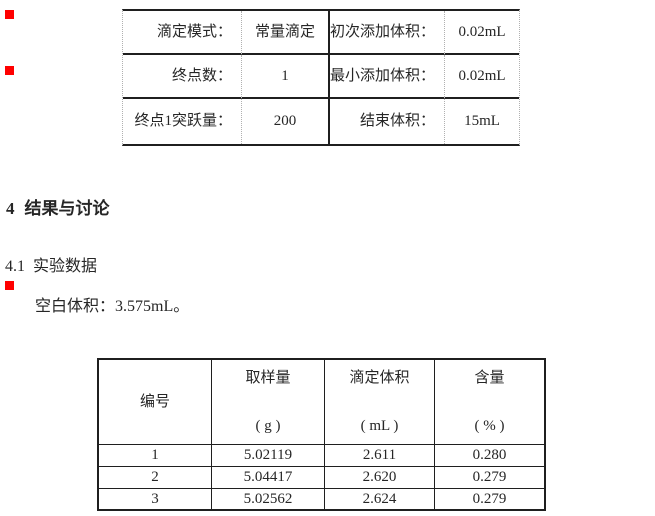 The height and width of the screenshot is (516, 655). Describe the element at coordinates (155, 455) in the screenshot. I see `table-cell: 1` at that location.